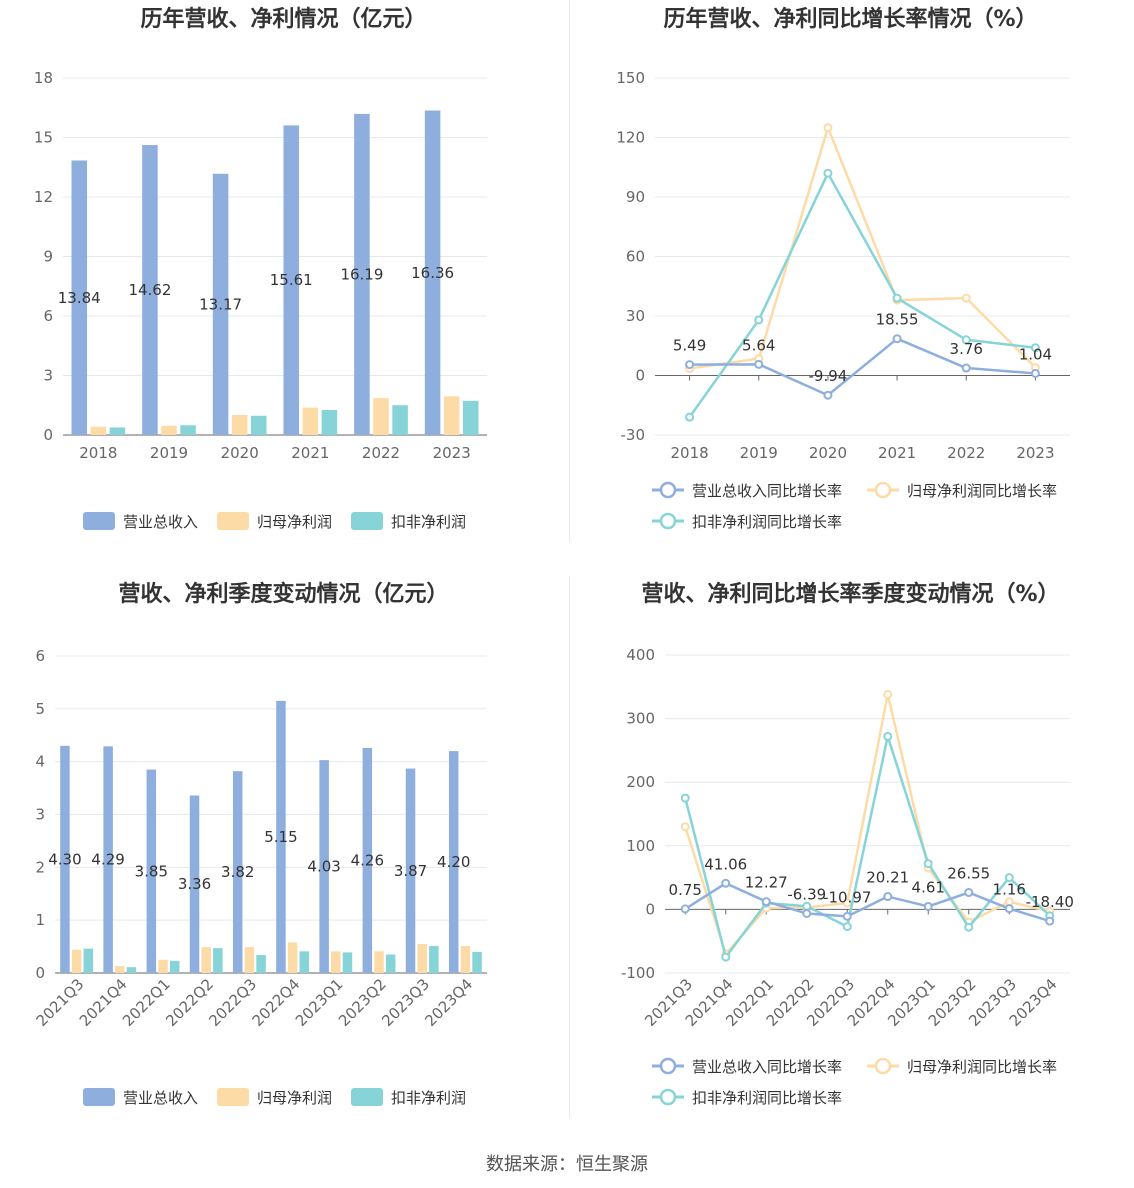  What do you see at coordinates (361, 274) in the screenshot?
I see `chart-0-bar-data-label: 16.19` at bounding box center [361, 274].